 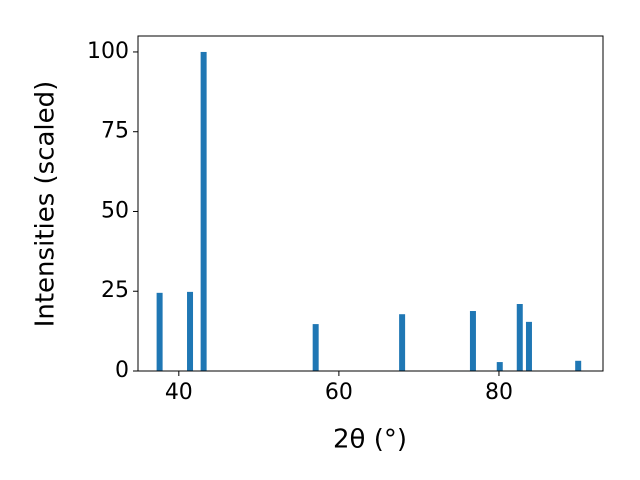 I want to click on x-tick-label: 40, so click(x=179, y=392).